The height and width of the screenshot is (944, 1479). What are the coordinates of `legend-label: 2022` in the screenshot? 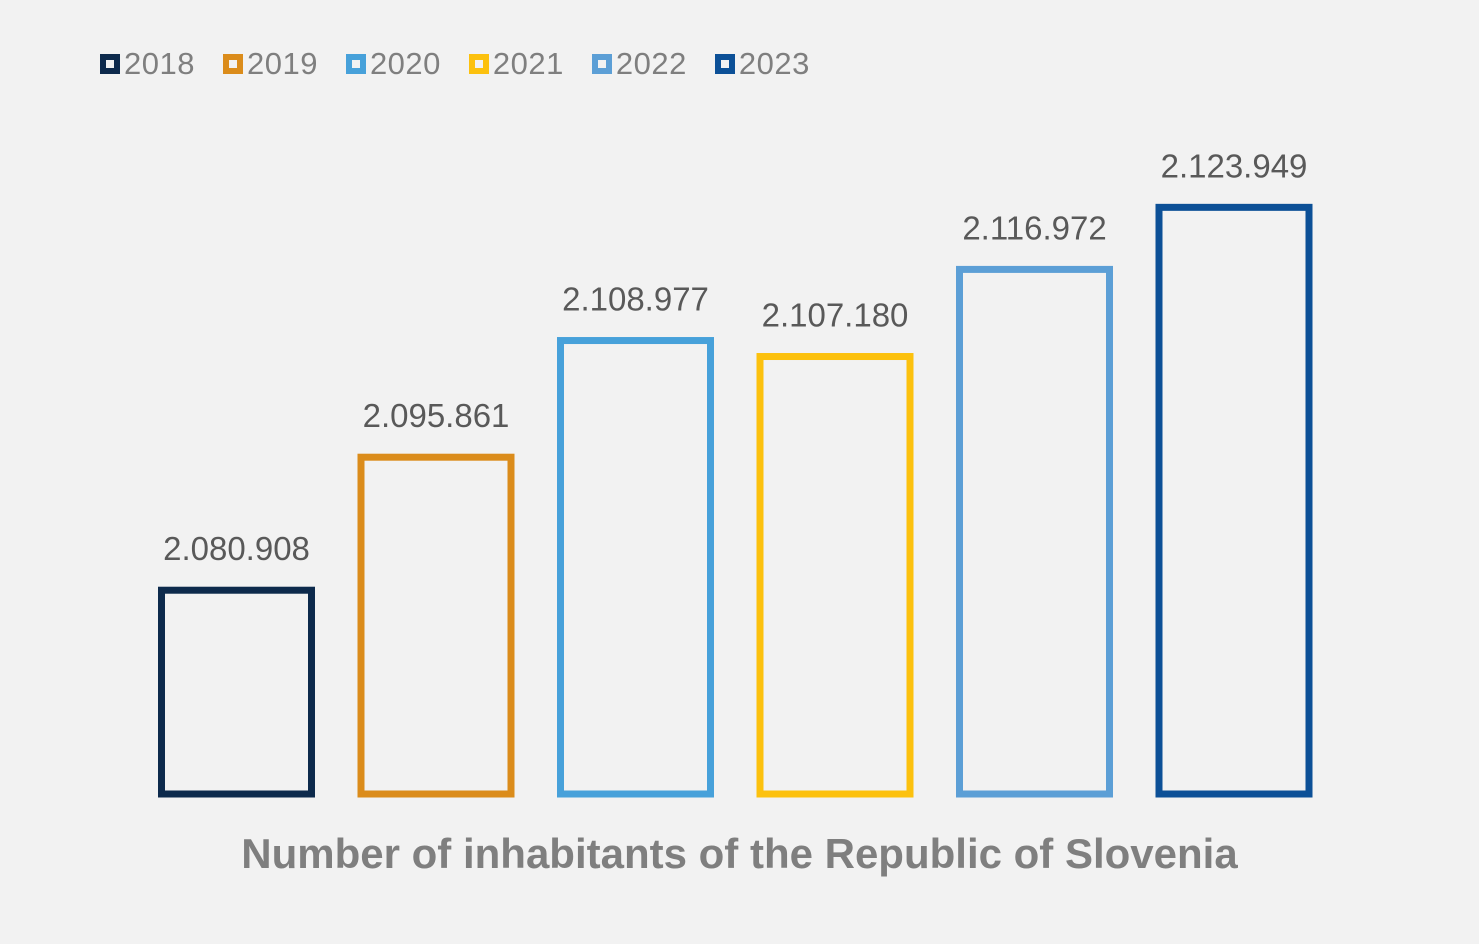 It's located at (651, 63).